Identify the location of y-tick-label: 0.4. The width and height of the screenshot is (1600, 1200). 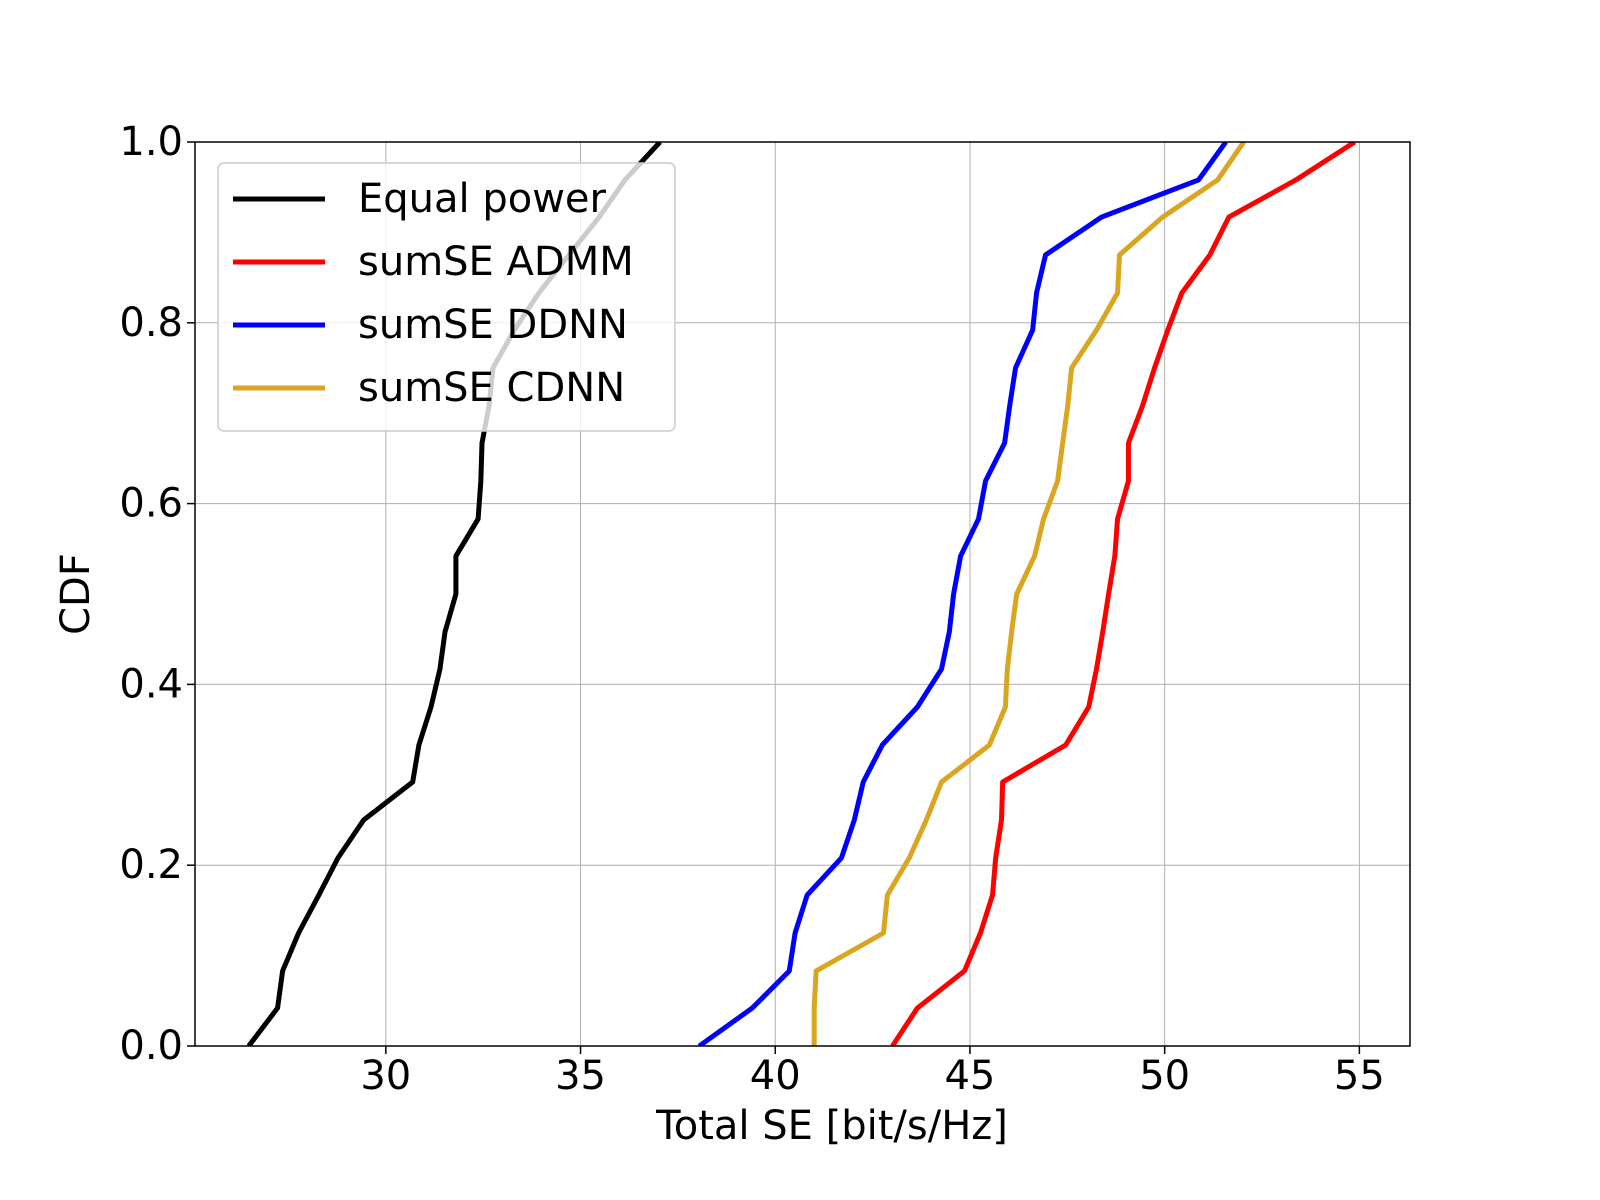
(151, 684).